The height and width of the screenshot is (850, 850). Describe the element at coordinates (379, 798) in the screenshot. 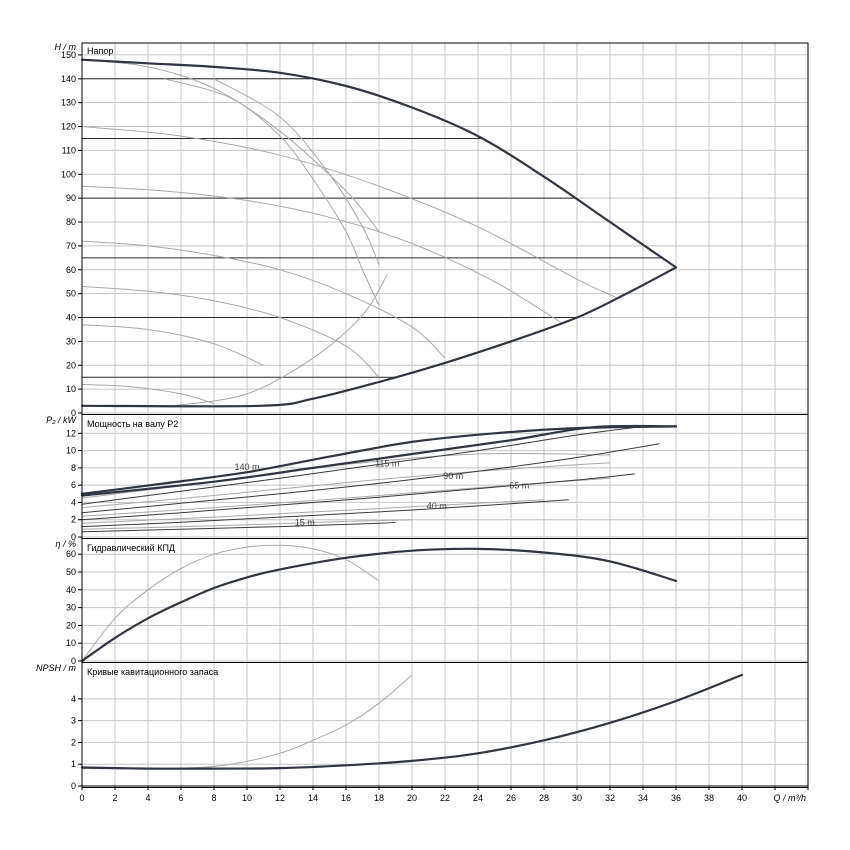

I see `x-tick-label: 18` at that location.